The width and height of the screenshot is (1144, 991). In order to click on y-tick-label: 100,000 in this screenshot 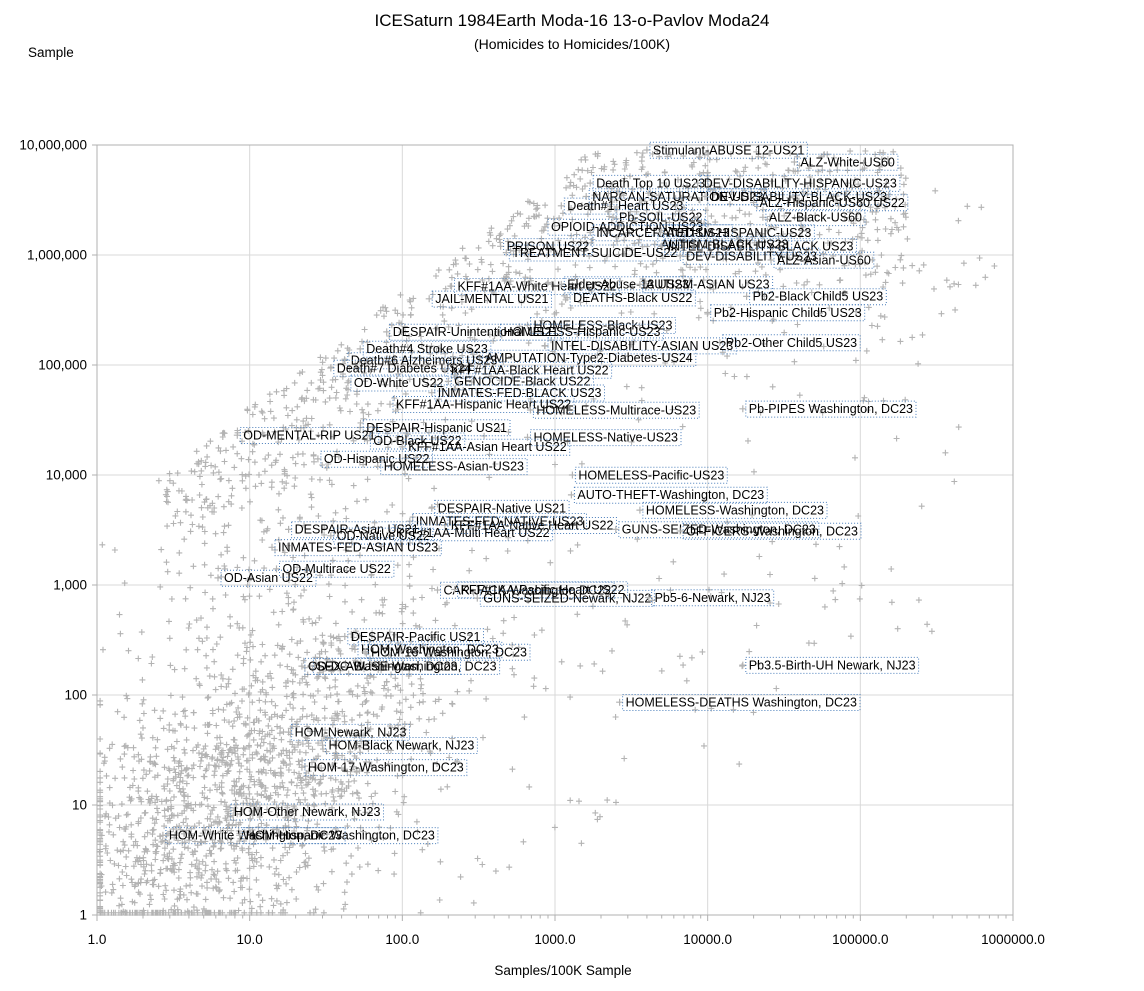, I will do `click(62, 365)`.